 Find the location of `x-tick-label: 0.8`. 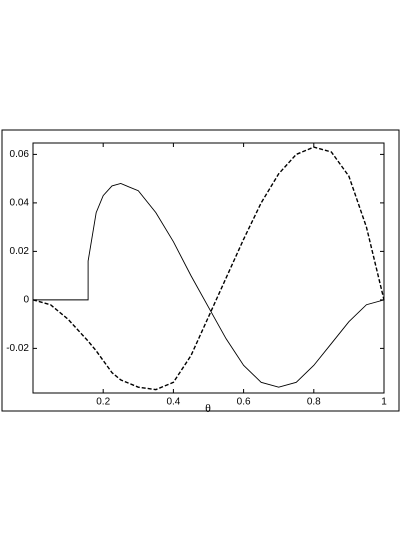

x-tick-label: 0.8 is located at coordinates (314, 402).